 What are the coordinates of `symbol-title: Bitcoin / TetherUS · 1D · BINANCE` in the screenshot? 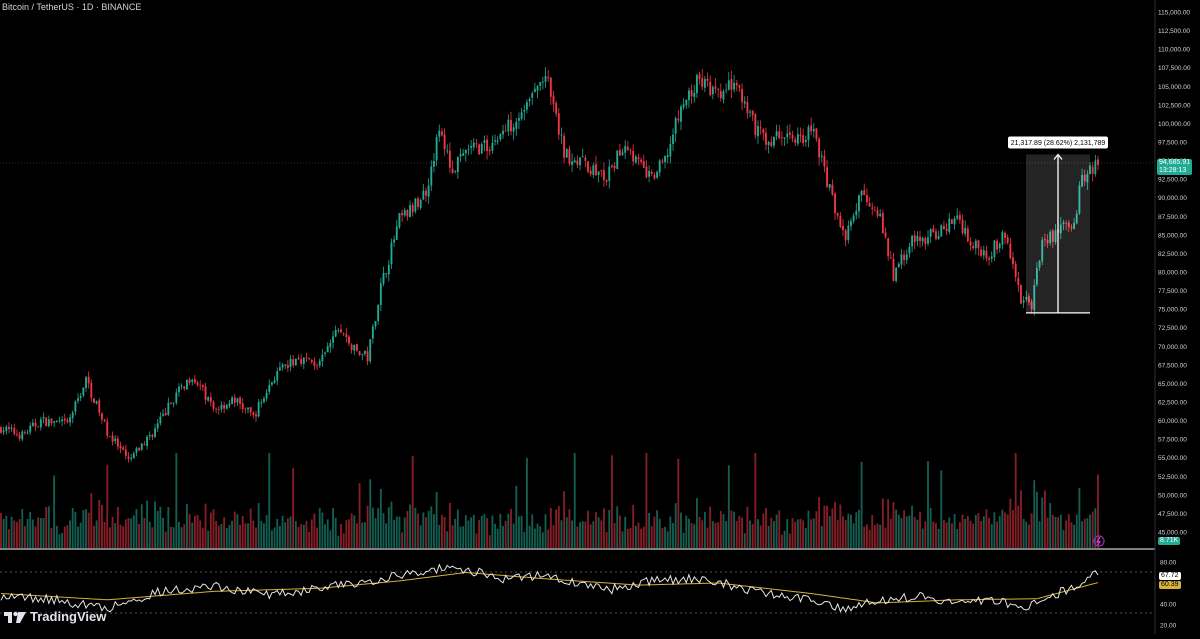 It's located at (72, 7).